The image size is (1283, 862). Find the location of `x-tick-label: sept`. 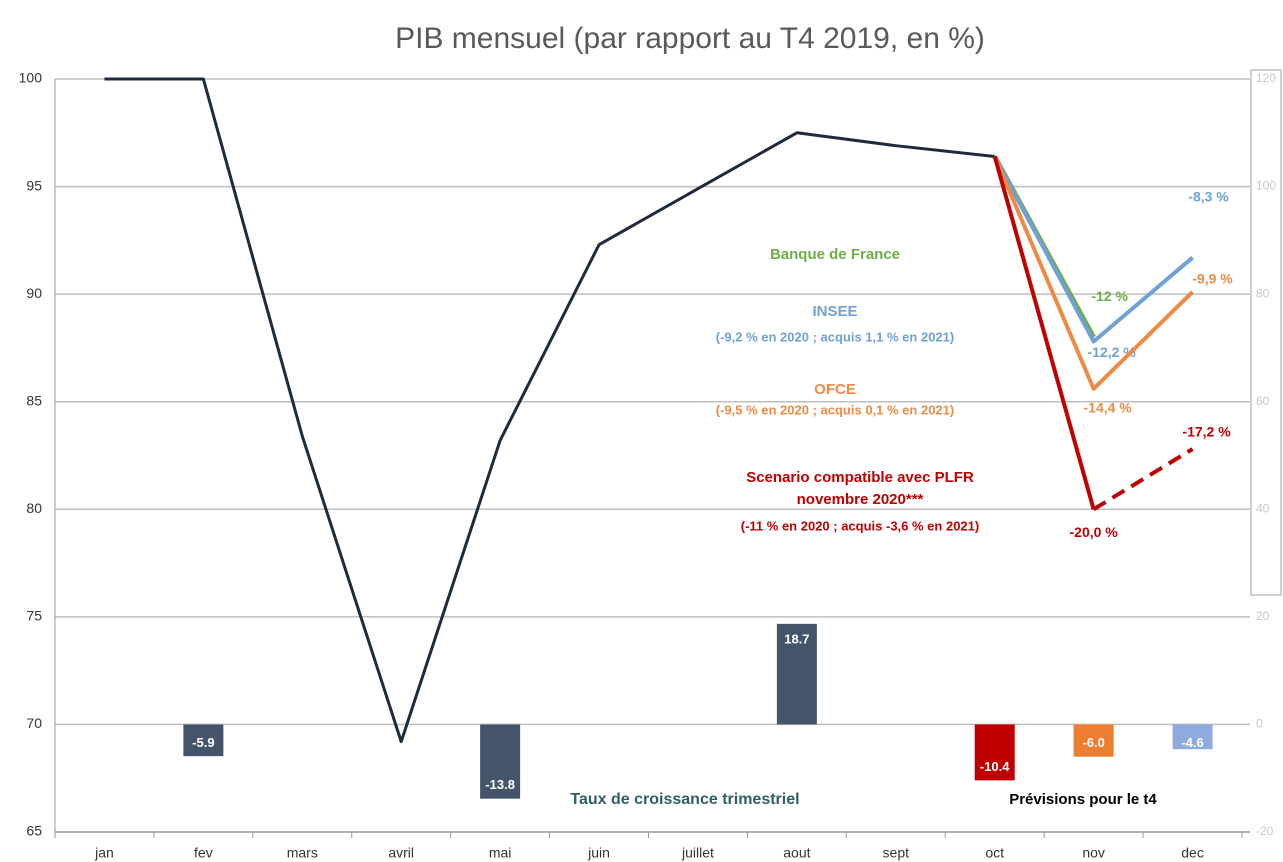

x-tick-label: sept is located at coordinates (896, 853).